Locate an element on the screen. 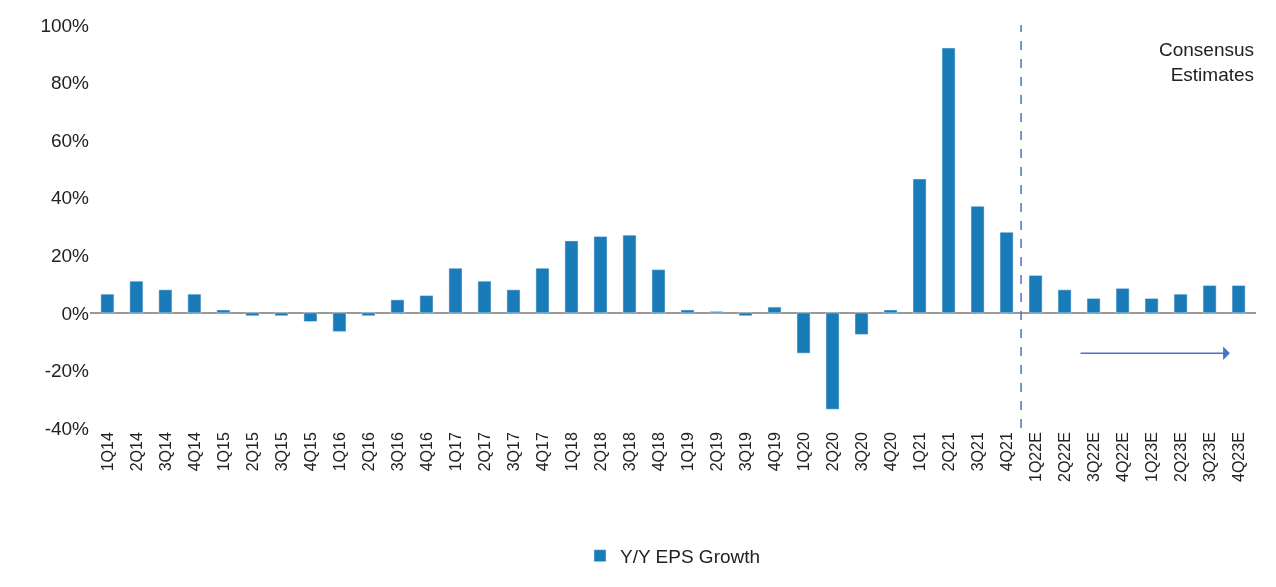 This screenshot has width=1276, height=587. x-tick-label: 3Q19 is located at coordinates (745, 452).